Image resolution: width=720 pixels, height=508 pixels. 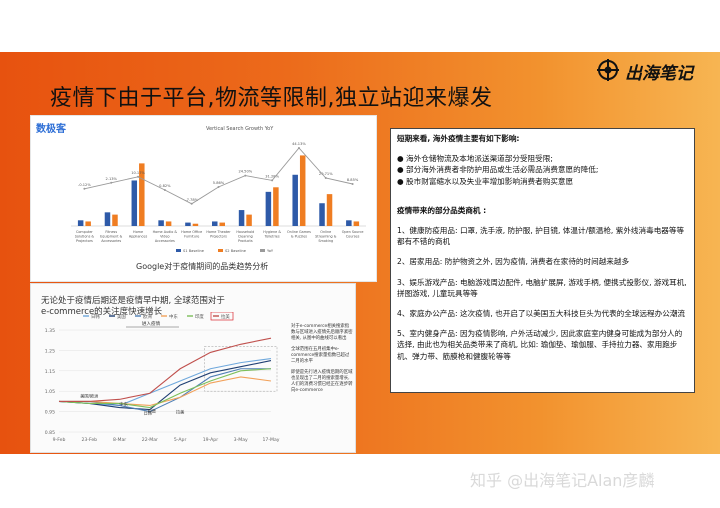 What do you see at coordinates (271, 98) in the screenshot?
I see `slide-title: 疫情下由于平台,物流等限制,独立站迎来爆发` at bounding box center [271, 98].